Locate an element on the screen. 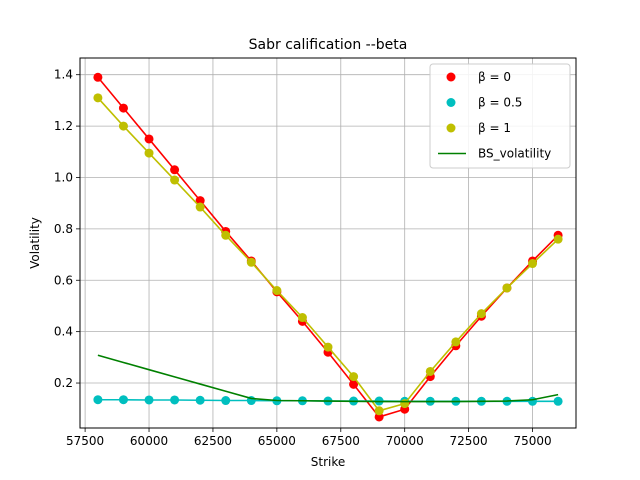 Image resolution: width=640 pixels, height=480 pixels. legend-box is located at coordinates (500, 116).